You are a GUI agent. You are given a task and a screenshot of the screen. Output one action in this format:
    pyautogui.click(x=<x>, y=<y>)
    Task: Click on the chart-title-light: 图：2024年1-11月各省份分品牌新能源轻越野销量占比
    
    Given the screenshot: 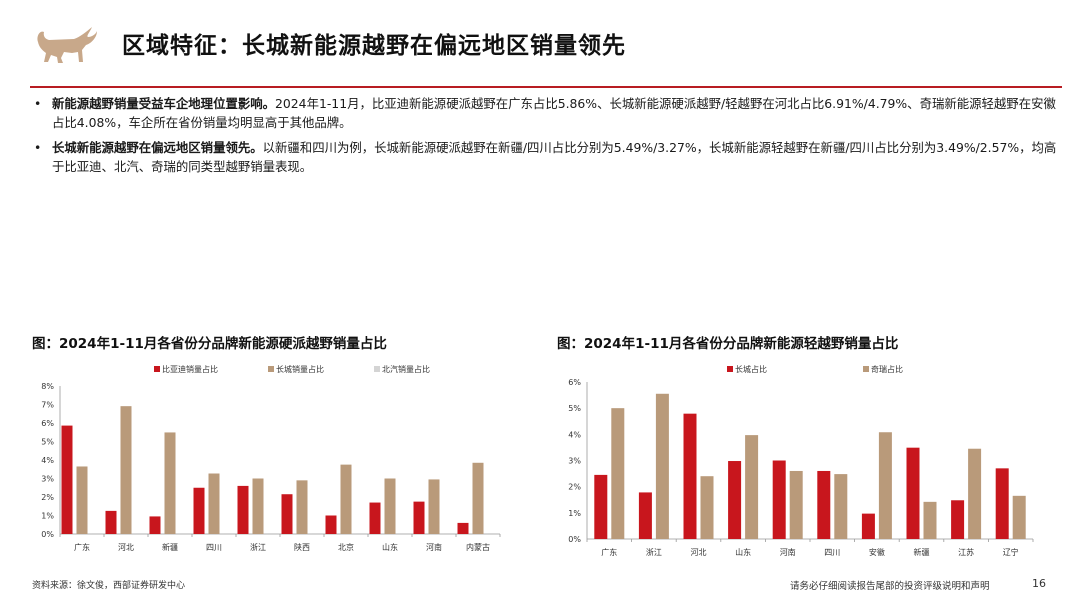 What is the action you would take?
    pyautogui.click(x=728, y=344)
    